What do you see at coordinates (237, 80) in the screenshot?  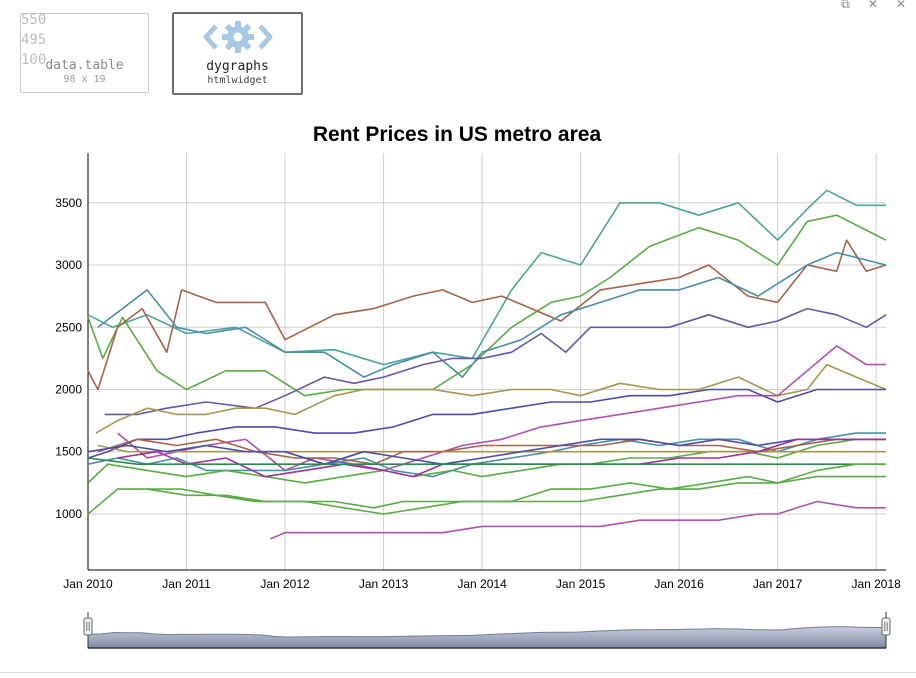 I see `tab-subtitle: htmlwidget` at bounding box center [237, 80].